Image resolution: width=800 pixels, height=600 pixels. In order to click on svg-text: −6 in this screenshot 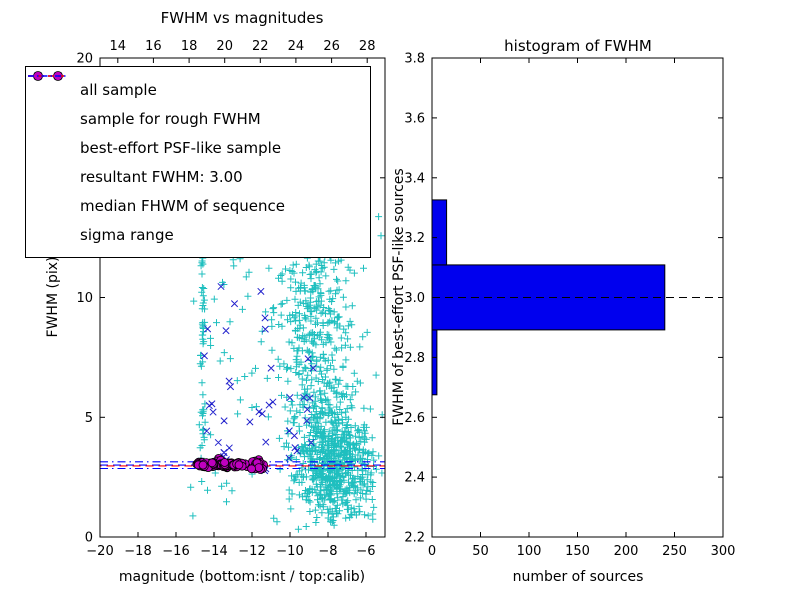, I will do `click(365, 551)`.